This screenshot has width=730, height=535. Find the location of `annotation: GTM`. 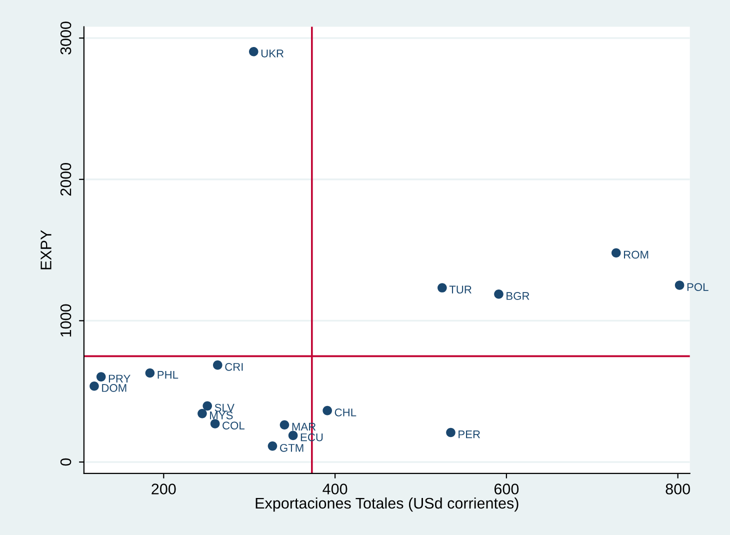

annotation: GTM is located at coordinates (292, 448).